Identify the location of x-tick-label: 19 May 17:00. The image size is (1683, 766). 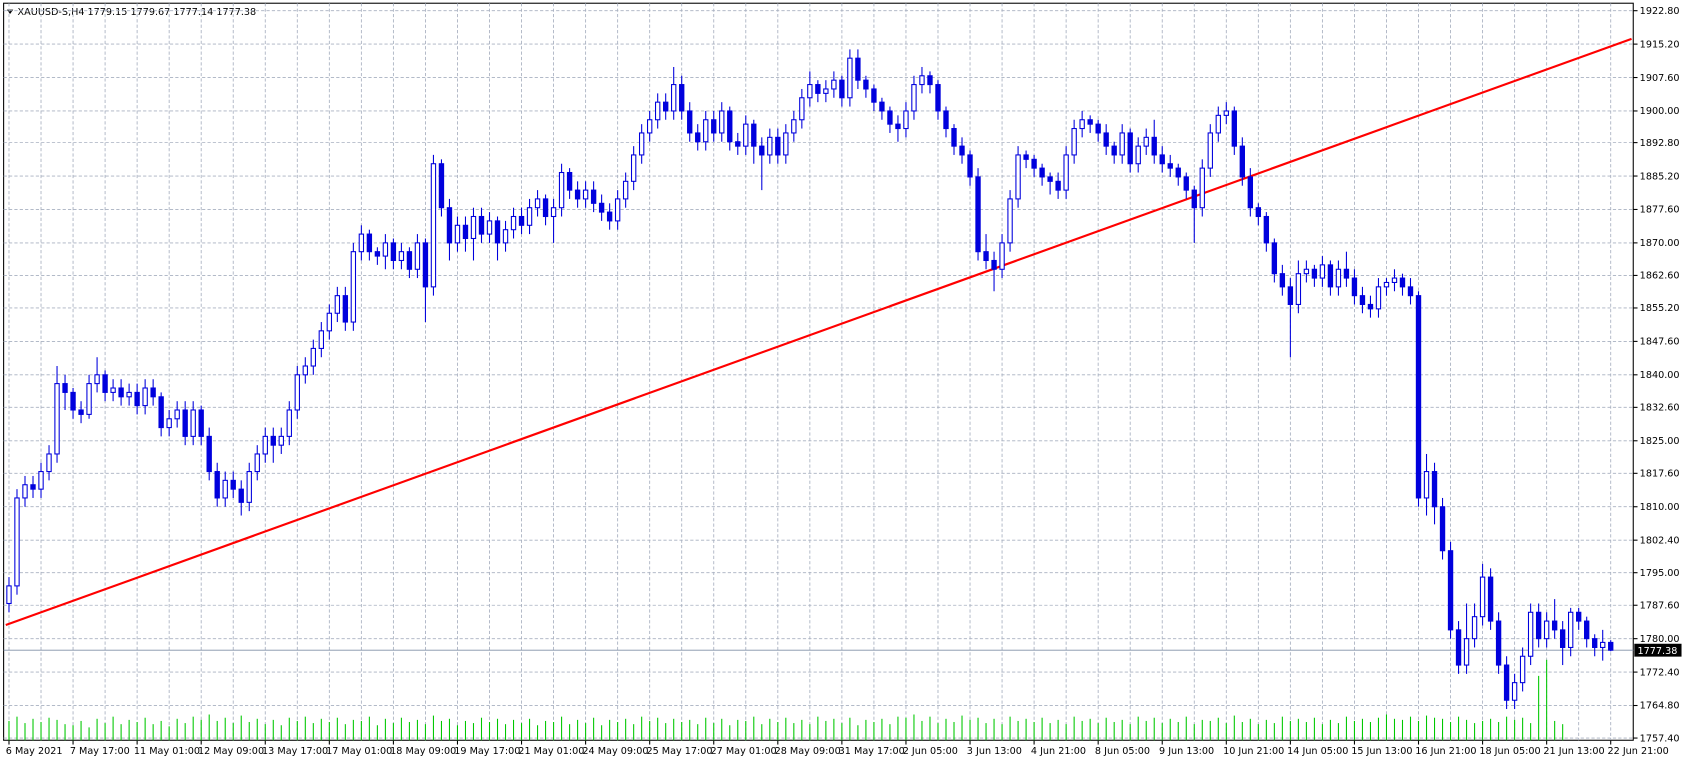
(487, 751).